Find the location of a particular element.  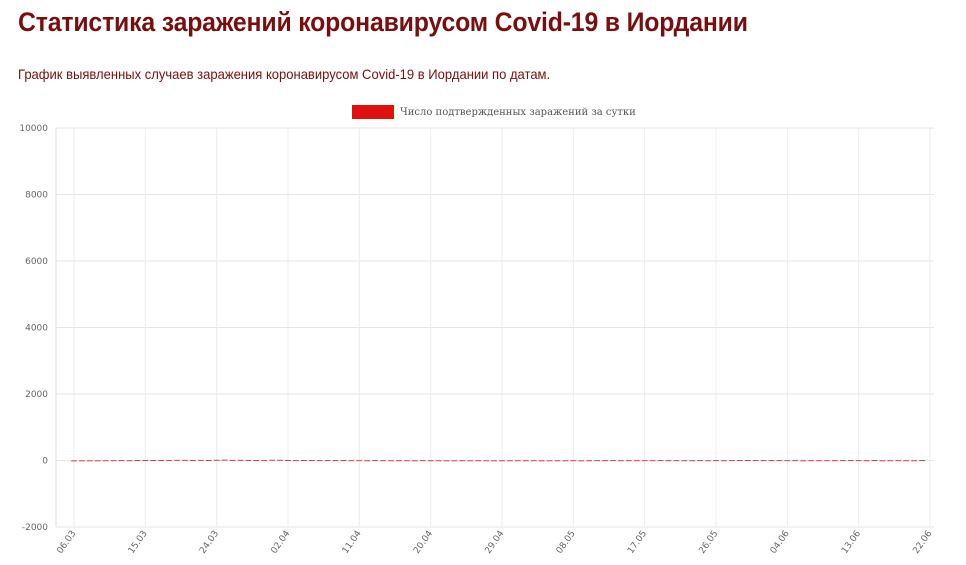

y-tick-label: 4000 is located at coordinates (36, 329).